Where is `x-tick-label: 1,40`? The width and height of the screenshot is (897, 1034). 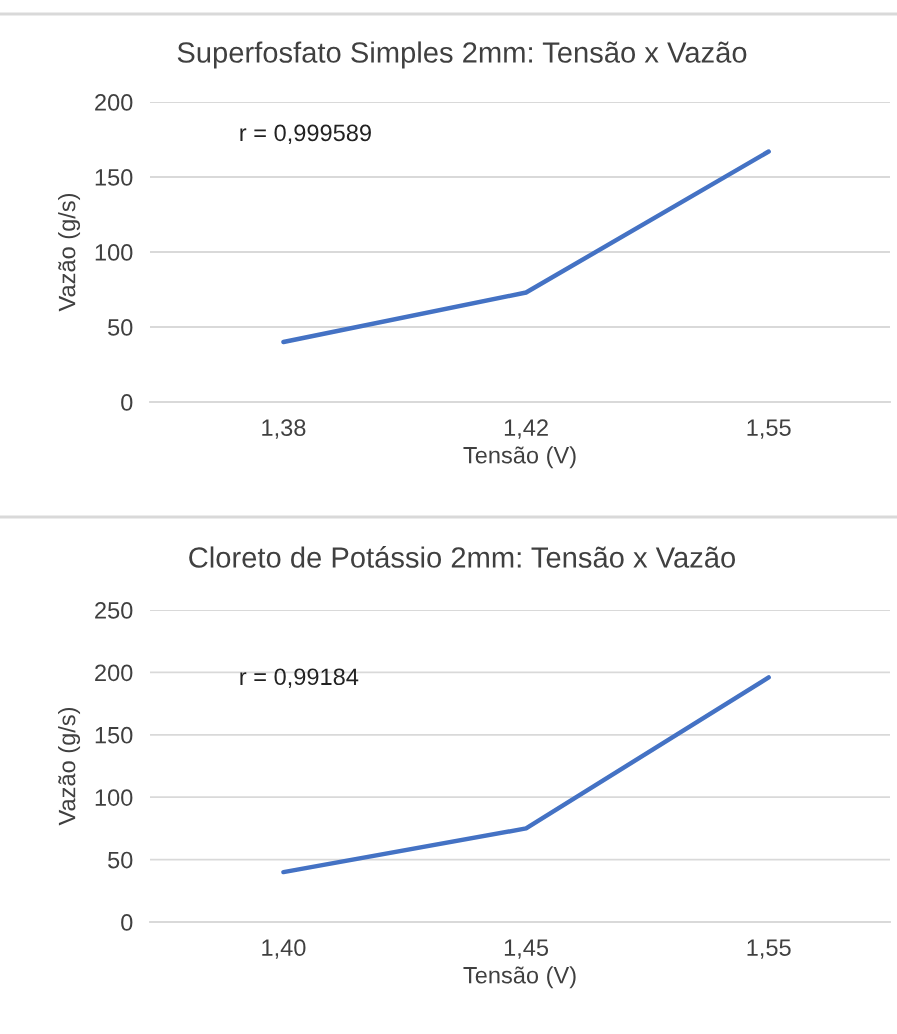
x-tick-label: 1,40 is located at coordinates (284, 949).